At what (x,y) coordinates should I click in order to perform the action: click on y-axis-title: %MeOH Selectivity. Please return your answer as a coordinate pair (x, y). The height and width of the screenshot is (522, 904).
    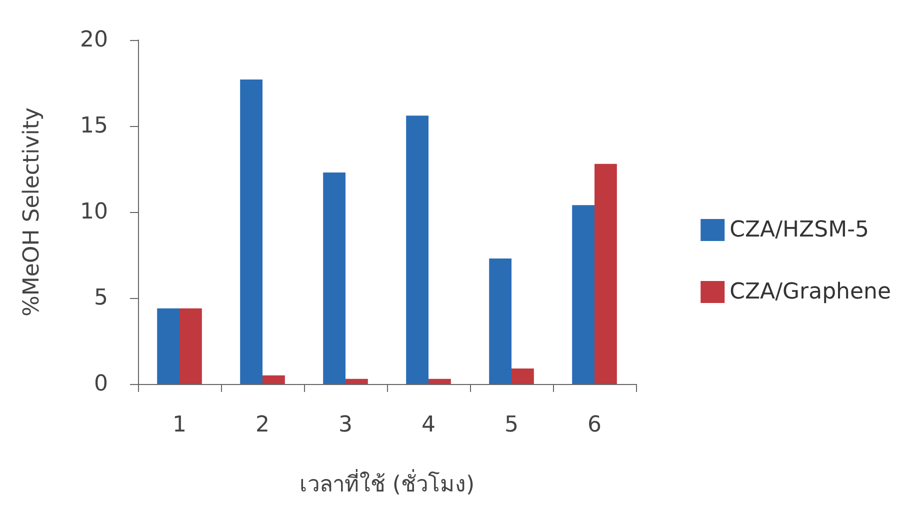
    Looking at the image, I should click on (32, 212).